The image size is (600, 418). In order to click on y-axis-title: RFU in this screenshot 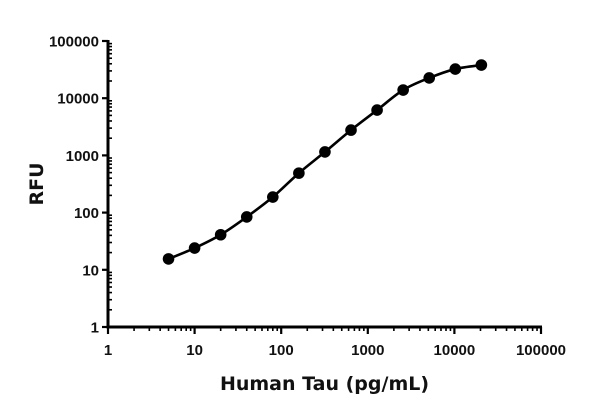, I will do `click(37, 183)`.